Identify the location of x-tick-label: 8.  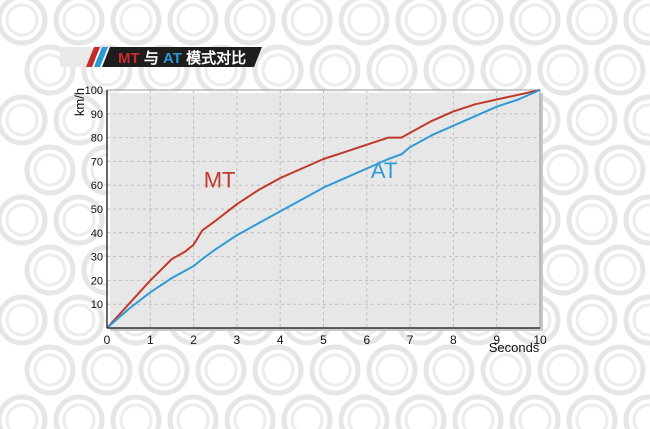
(453, 340).